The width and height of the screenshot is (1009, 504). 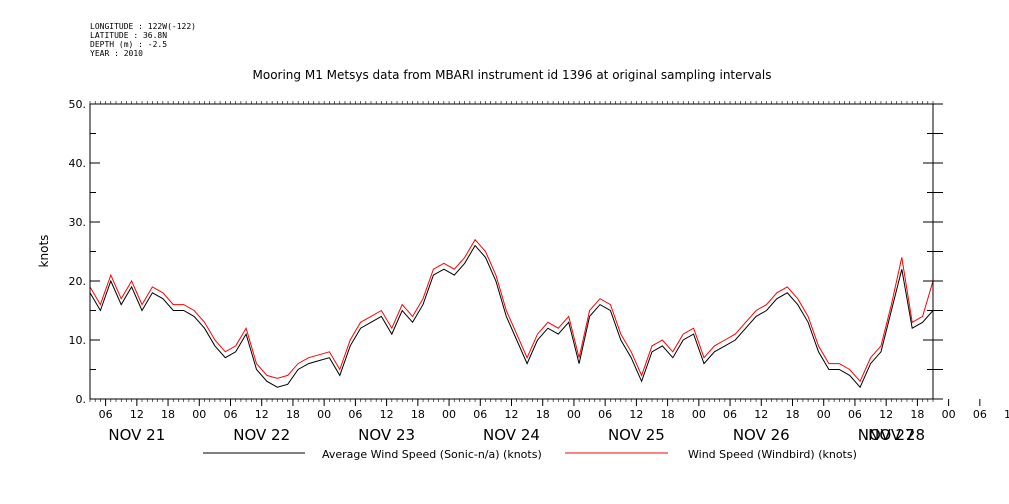 I want to click on legend-entry: Average Wind Speed (Sonic-n/a) (knots), so click(x=432, y=454).